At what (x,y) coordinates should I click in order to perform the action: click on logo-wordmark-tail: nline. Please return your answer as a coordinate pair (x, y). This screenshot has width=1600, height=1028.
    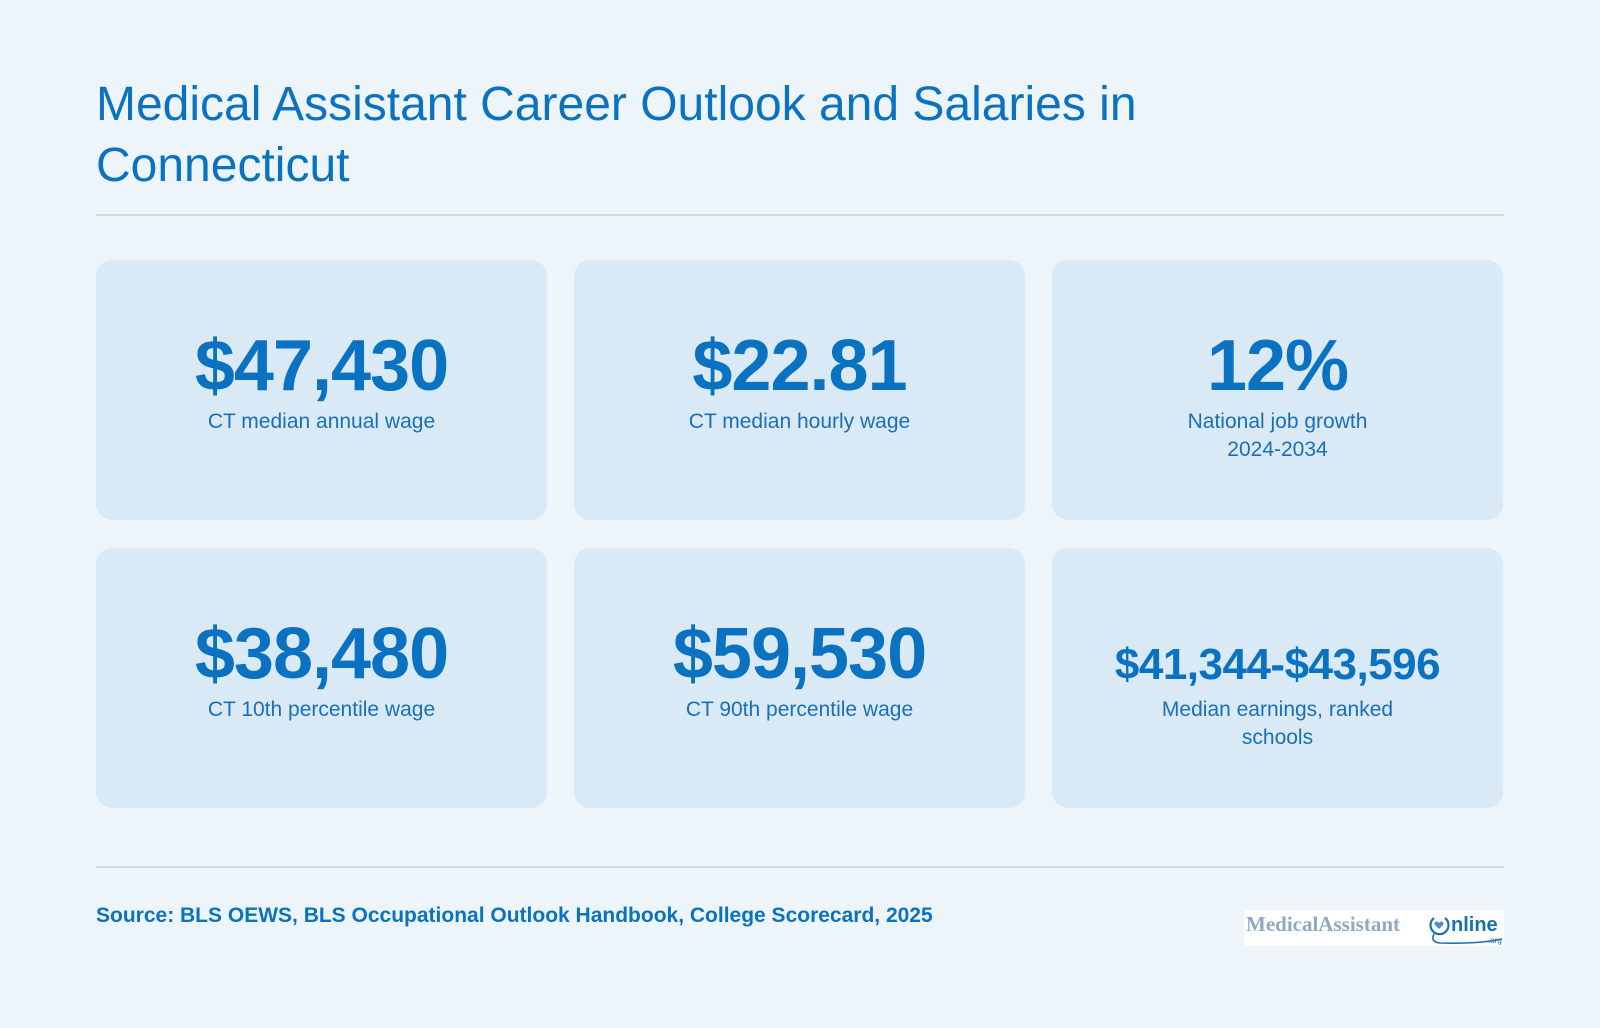
    Looking at the image, I should click on (1474, 925).